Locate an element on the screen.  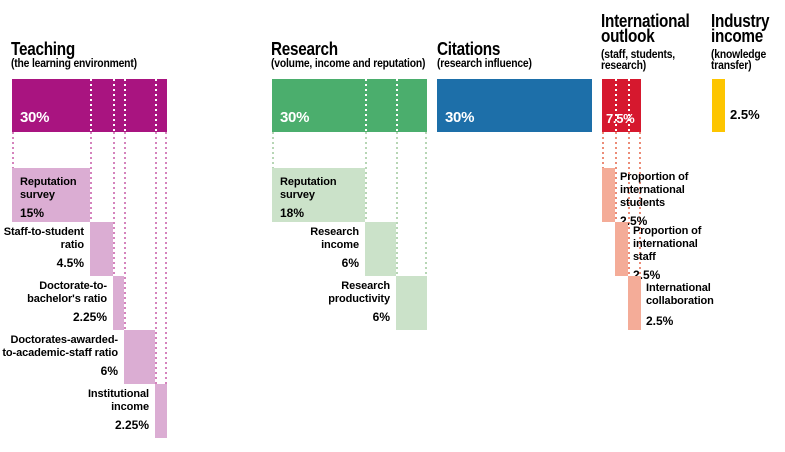
sub-box-research-income is located at coordinates (380, 249).